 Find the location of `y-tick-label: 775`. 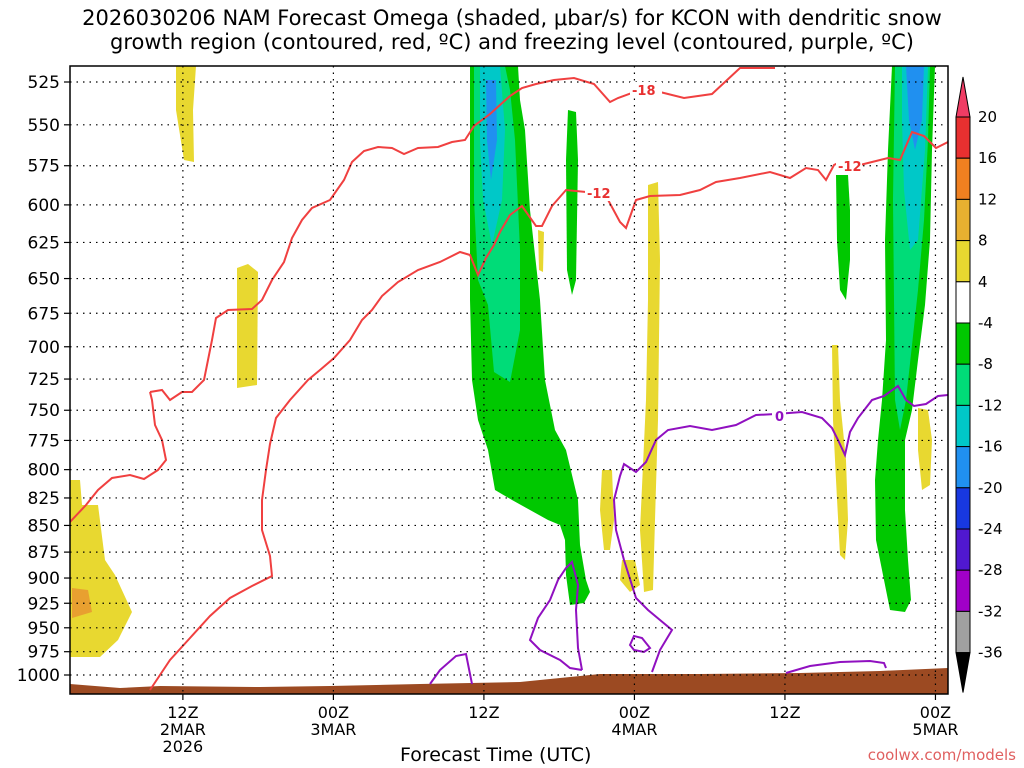

y-tick-label: 775 is located at coordinates (44, 441).